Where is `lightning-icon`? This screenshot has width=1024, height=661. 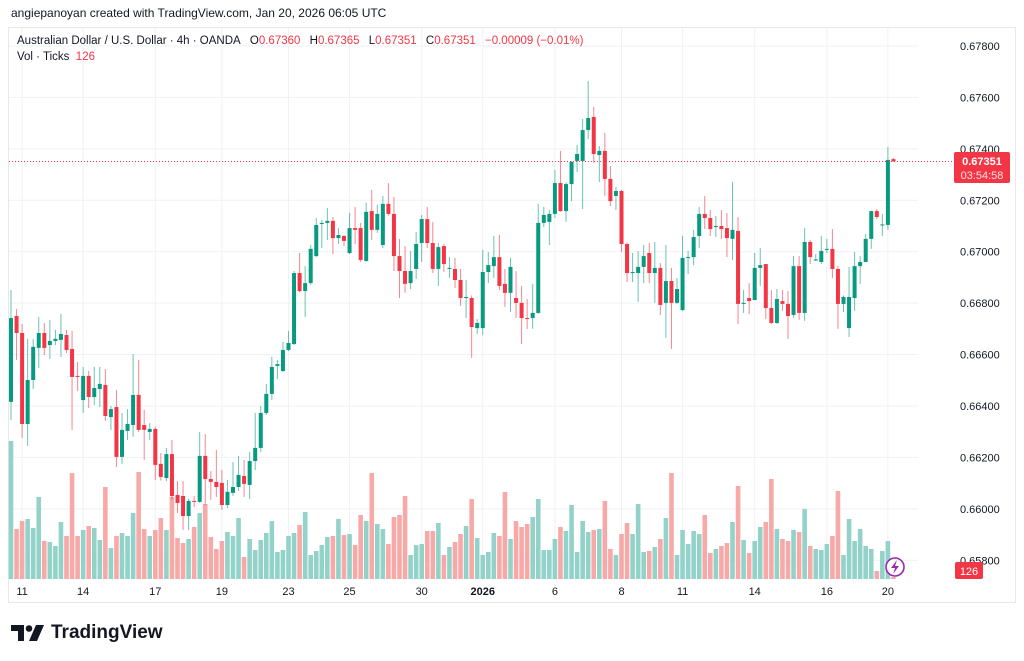
lightning-icon is located at coordinates (895, 567).